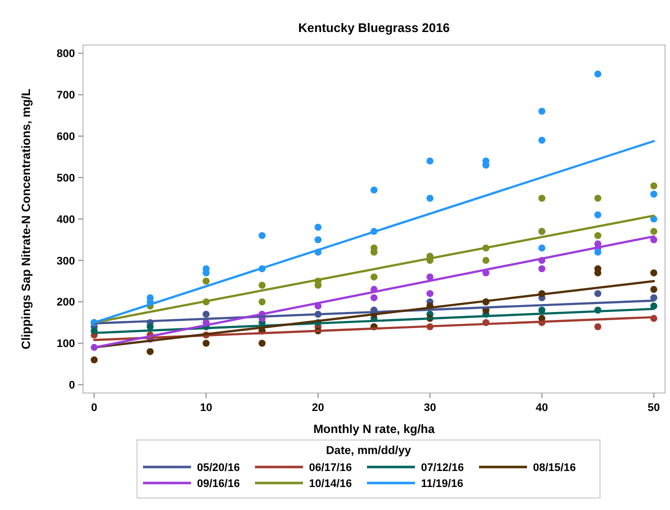 This screenshot has height=510, width=670. Describe the element at coordinates (374, 429) in the screenshot. I see `x-axis-title: Monthly N rate, kg/ha` at that location.